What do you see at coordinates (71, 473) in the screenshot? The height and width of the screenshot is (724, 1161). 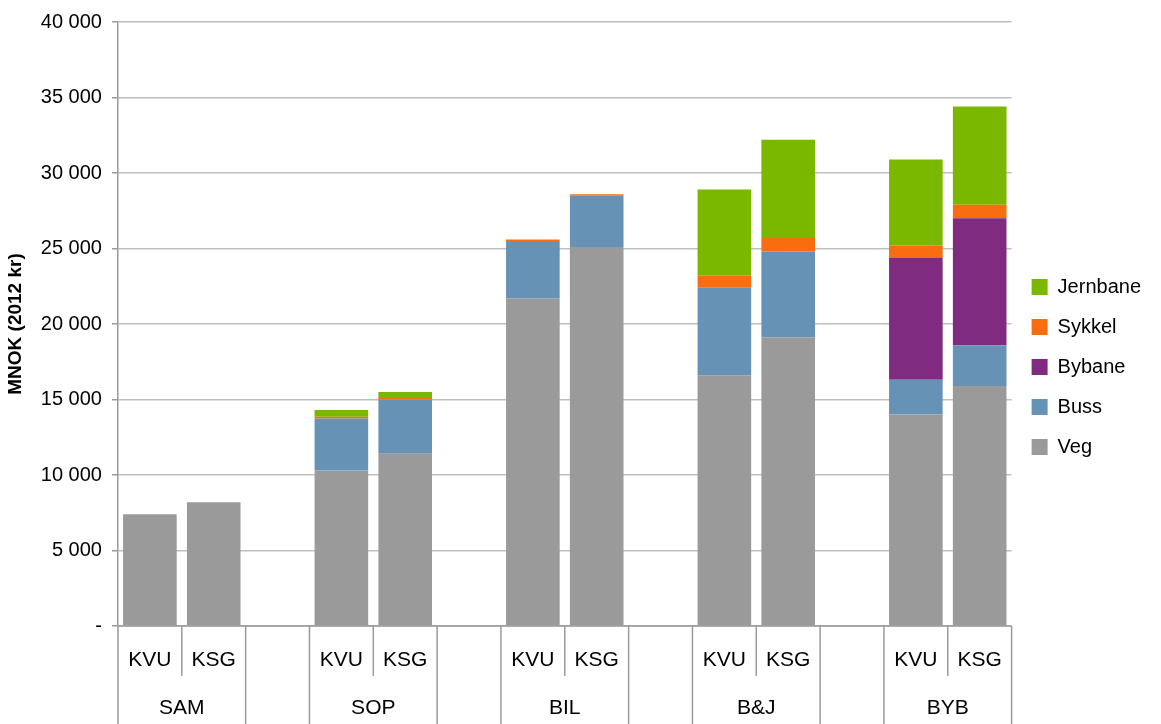 I see `y-tick-label: 10 000` at bounding box center [71, 473].